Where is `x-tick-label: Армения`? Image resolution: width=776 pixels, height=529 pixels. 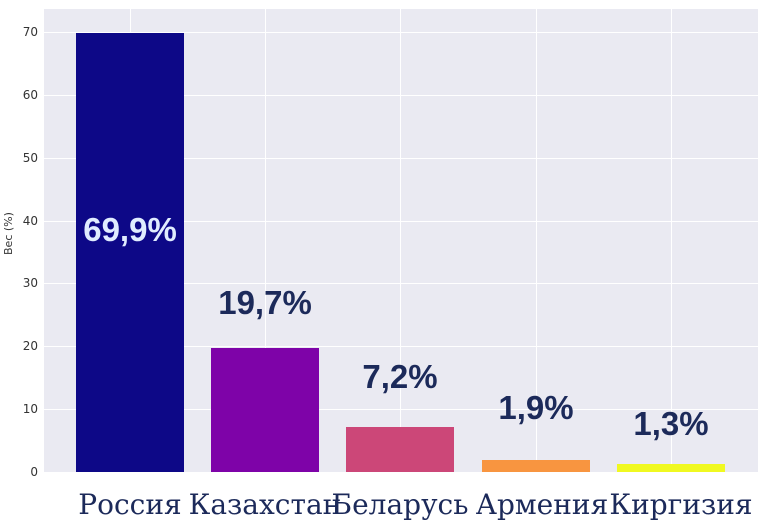
x-tick-label: Армения is located at coordinates (542, 504).